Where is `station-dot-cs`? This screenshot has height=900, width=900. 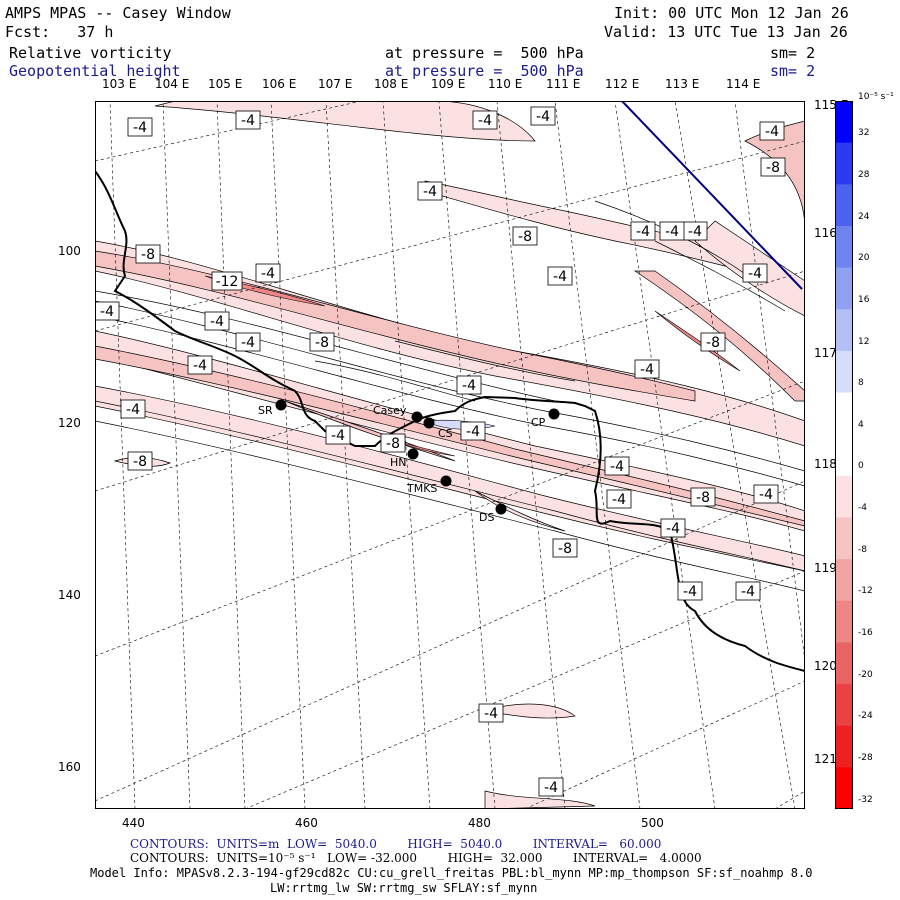 station-dot-cs is located at coordinates (429, 423).